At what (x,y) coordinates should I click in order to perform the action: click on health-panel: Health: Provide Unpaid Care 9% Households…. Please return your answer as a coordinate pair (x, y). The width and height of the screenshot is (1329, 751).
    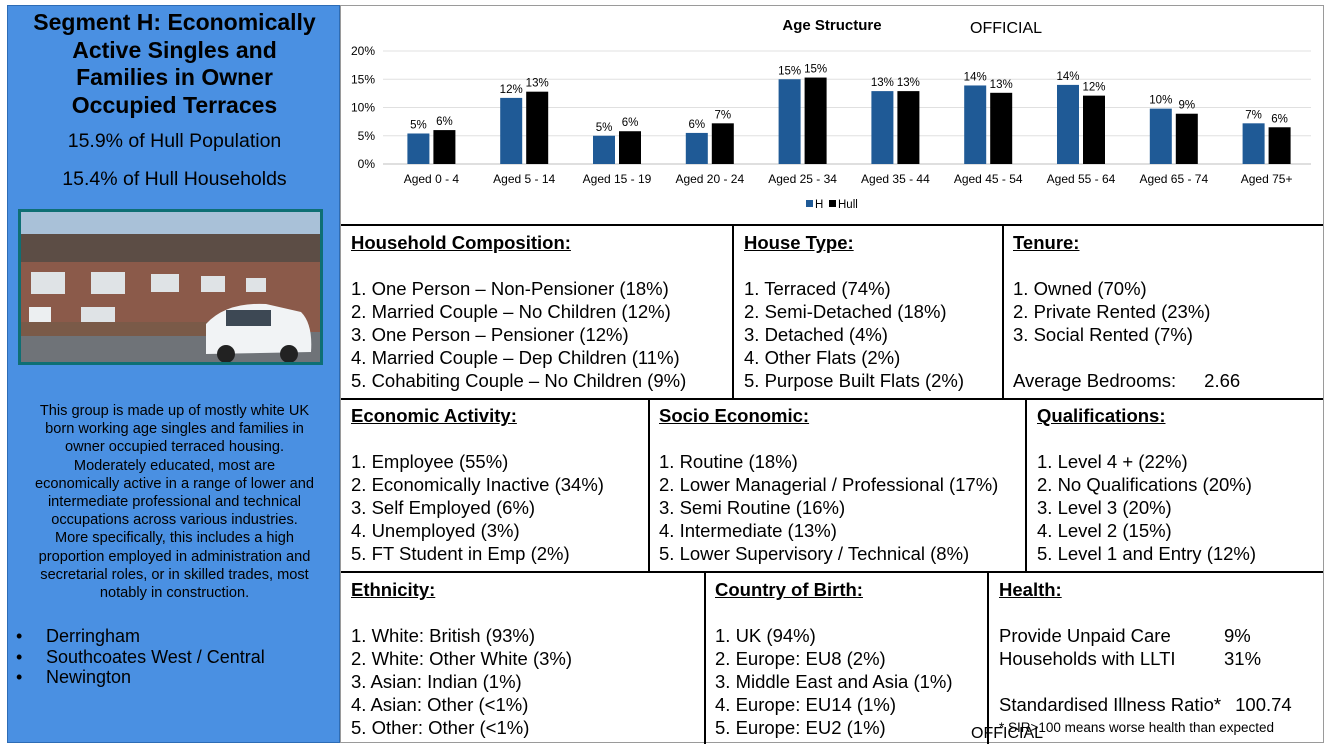
    Looking at the image, I should click on (1159, 658).